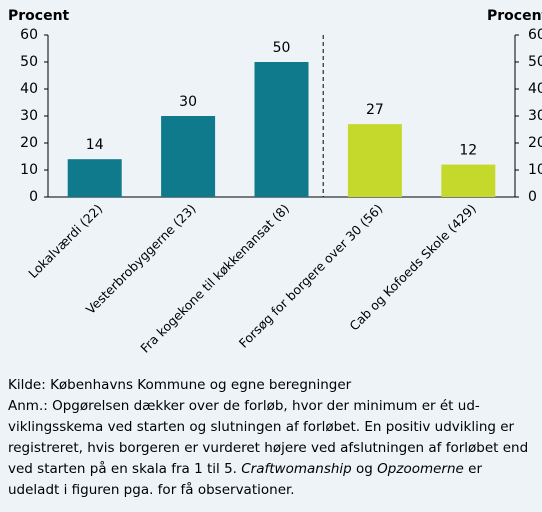 Image resolution: width=542 pixels, height=512 pixels. What do you see at coordinates (39, 16) in the screenshot?
I see `y-axis-label: Procent` at bounding box center [39, 16].